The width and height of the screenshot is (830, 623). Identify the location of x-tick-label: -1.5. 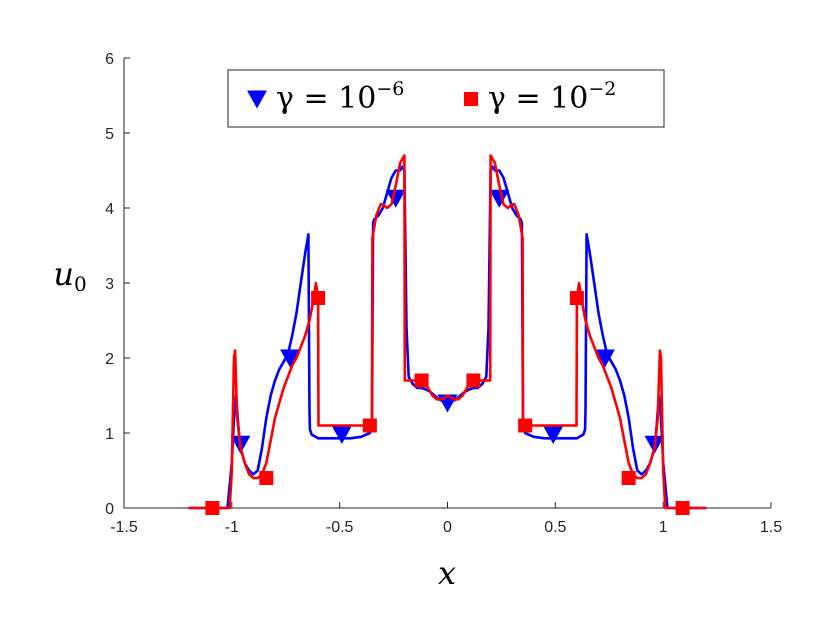
(124, 527).